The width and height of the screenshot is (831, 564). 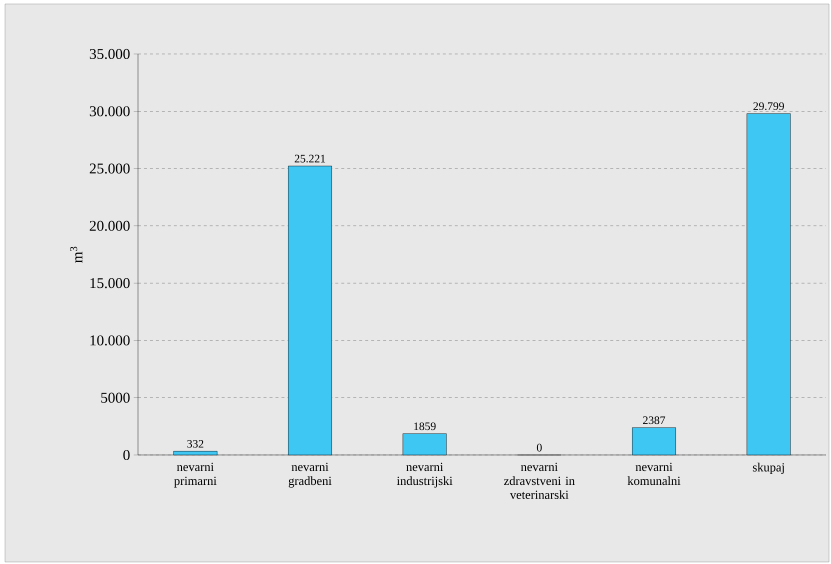 What do you see at coordinates (76, 254) in the screenshot?
I see `y-axis-title: m$^{3}$` at bounding box center [76, 254].